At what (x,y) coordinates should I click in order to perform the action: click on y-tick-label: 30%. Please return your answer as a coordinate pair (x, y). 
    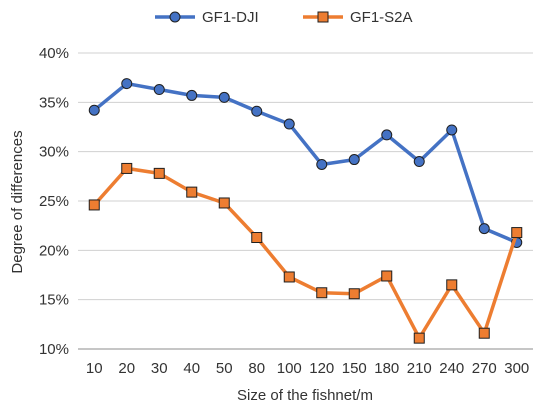
    Looking at the image, I should click on (54, 152).